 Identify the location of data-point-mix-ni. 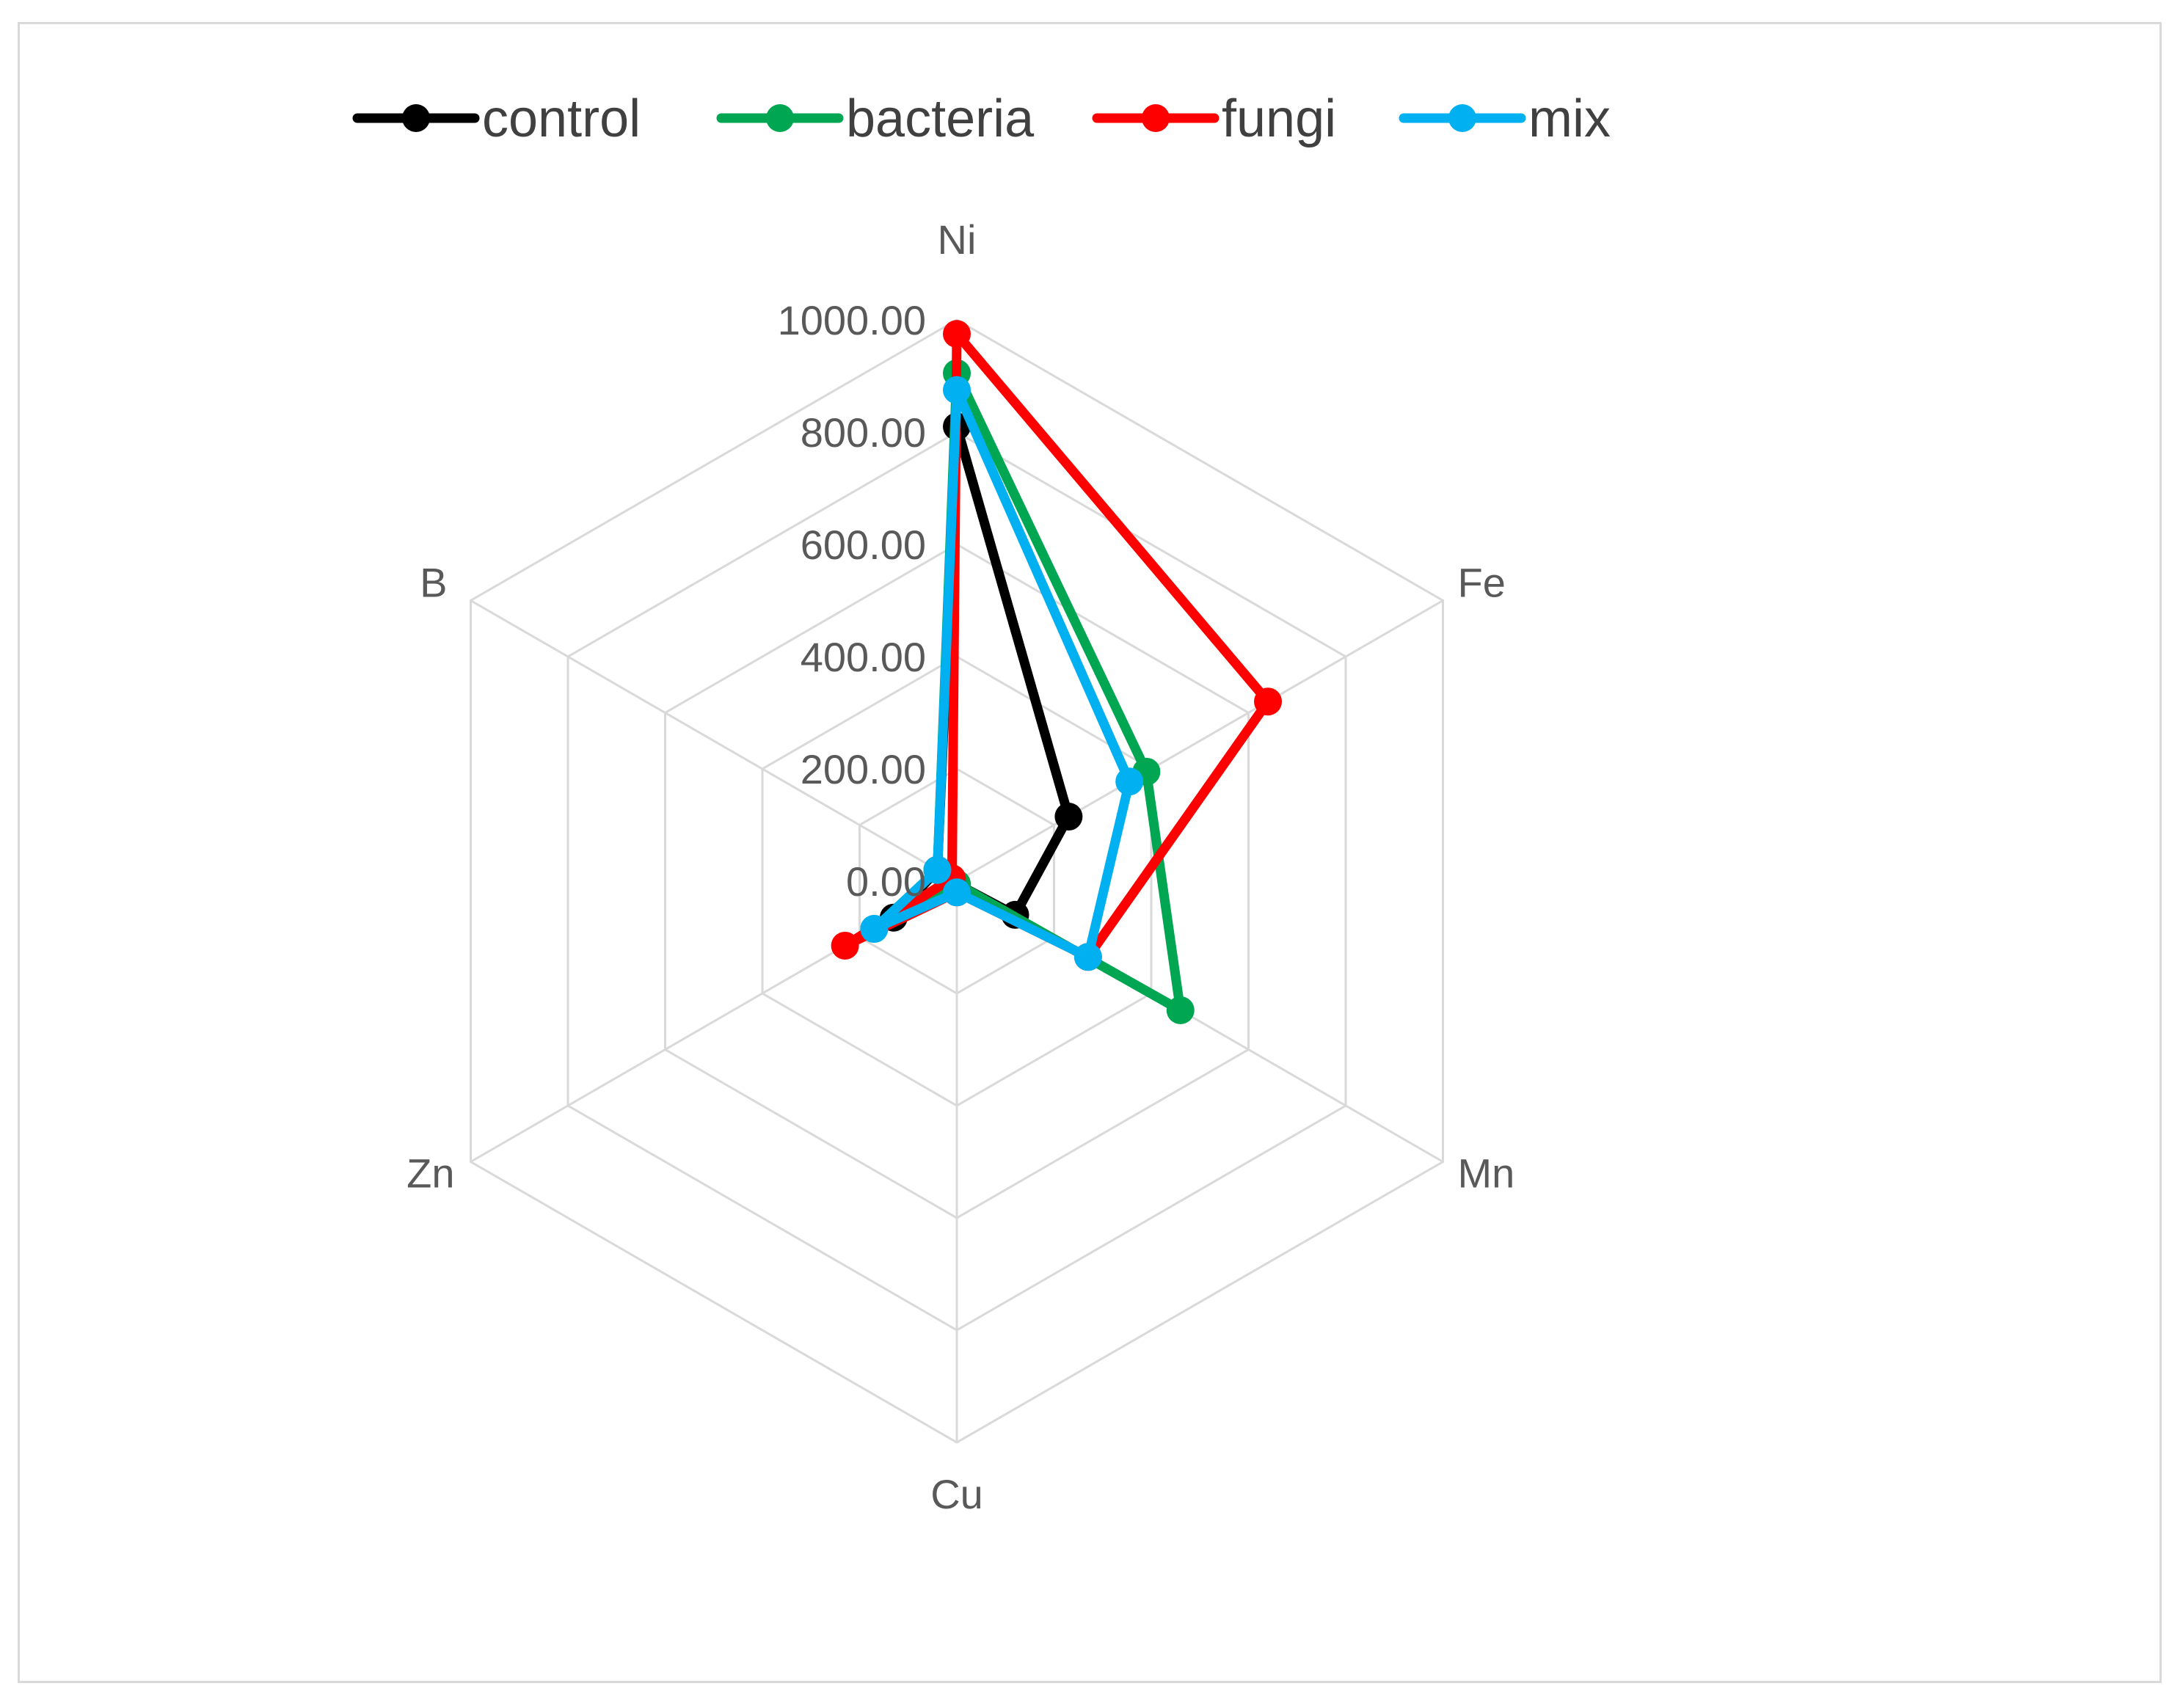
(957, 390).